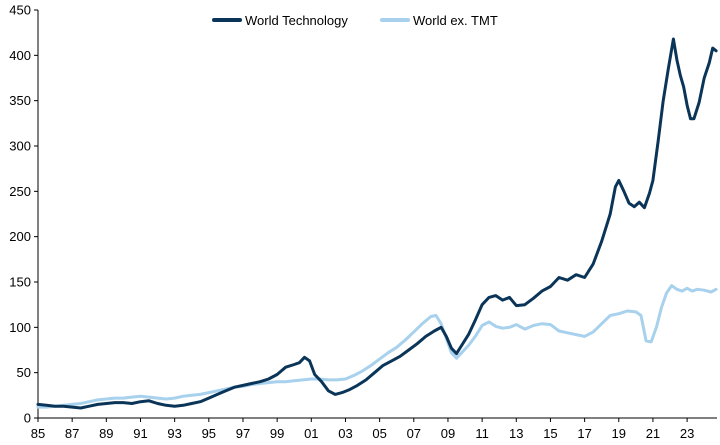 This screenshot has width=720, height=445. What do you see at coordinates (38, 433) in the screenshot?
I see `x-tick-label: 85` at bounding box center [38, 433].